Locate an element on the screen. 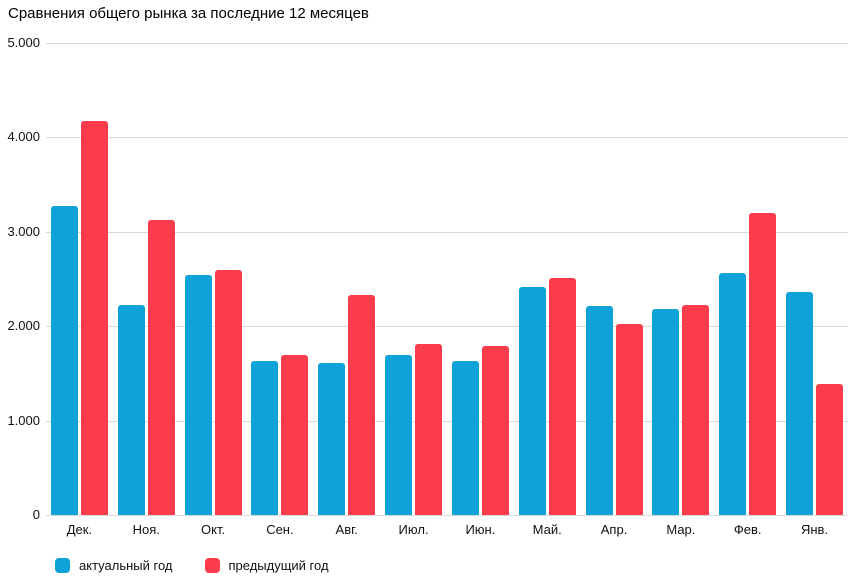 The image size is (850, 587). y-axis-tick-label: 1.000 is located at coordinates (23, 420).